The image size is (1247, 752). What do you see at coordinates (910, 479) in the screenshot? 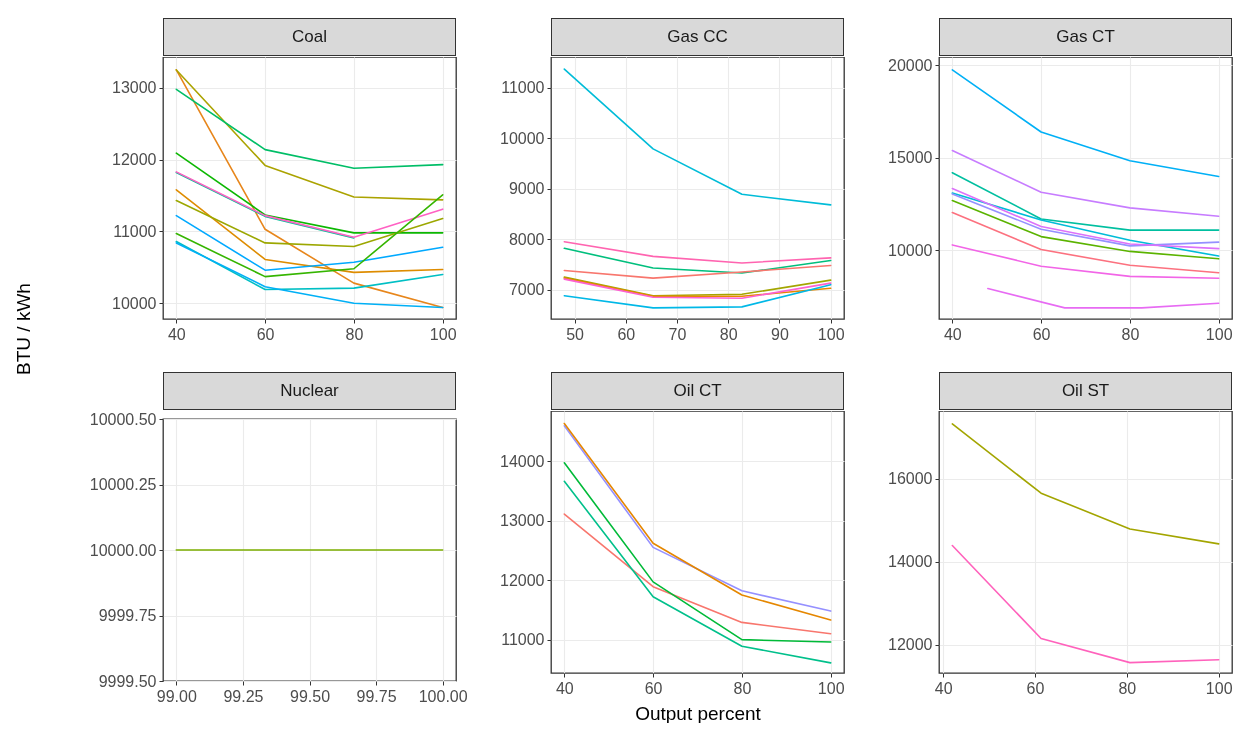
I see `y-tick-label: 16000` at bounding box center [910, 479].